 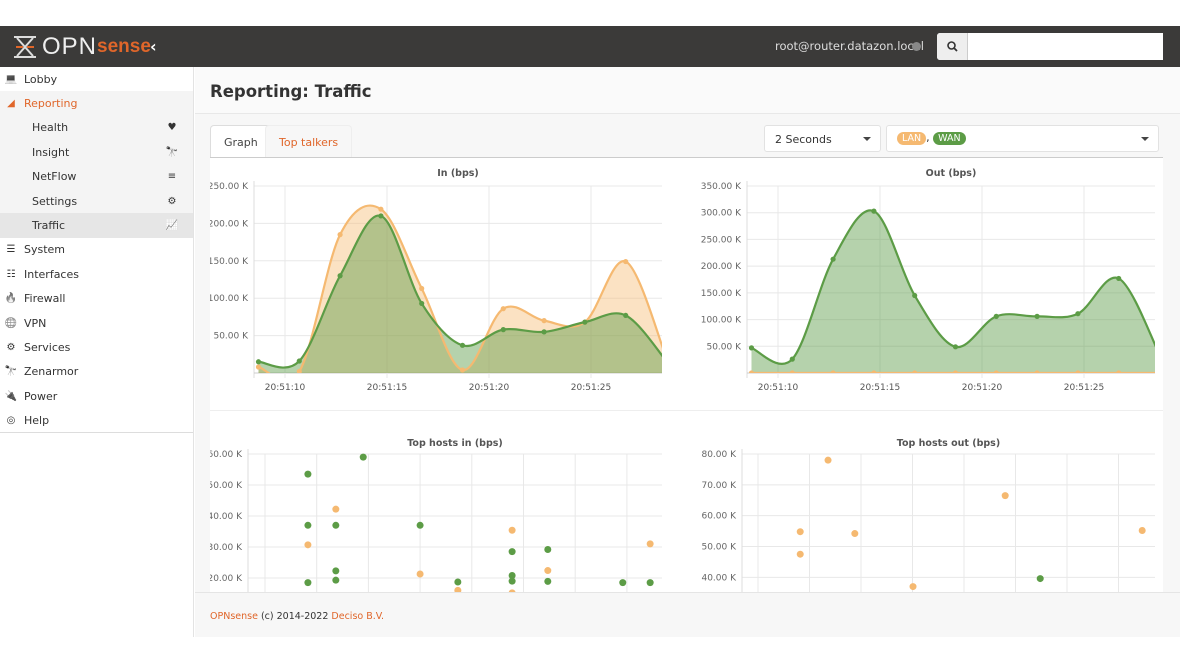 What do you see at coordinates (458, 173) in the screenshot?
I see `chart-title: In (bps)` at bounding box center [458, 173].